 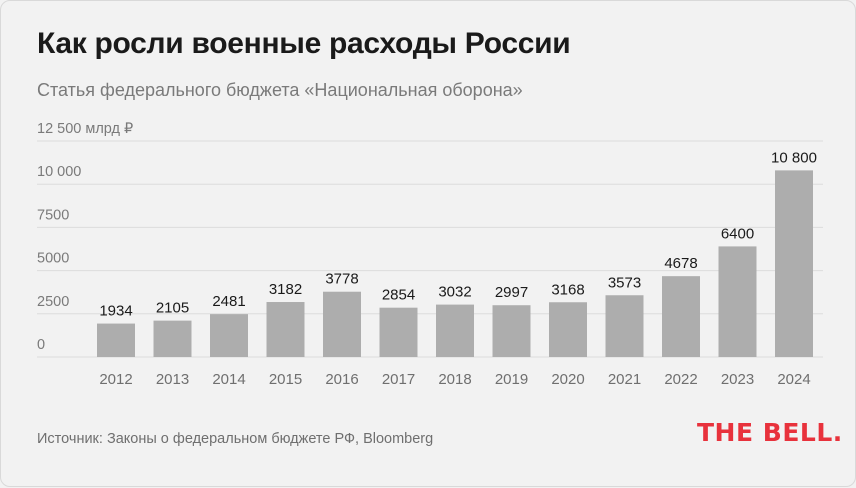 What do you see at coordinates (285, 379) in the screenshot?
I see `x-tick-label: 2015` at bounding box center [285, 379].